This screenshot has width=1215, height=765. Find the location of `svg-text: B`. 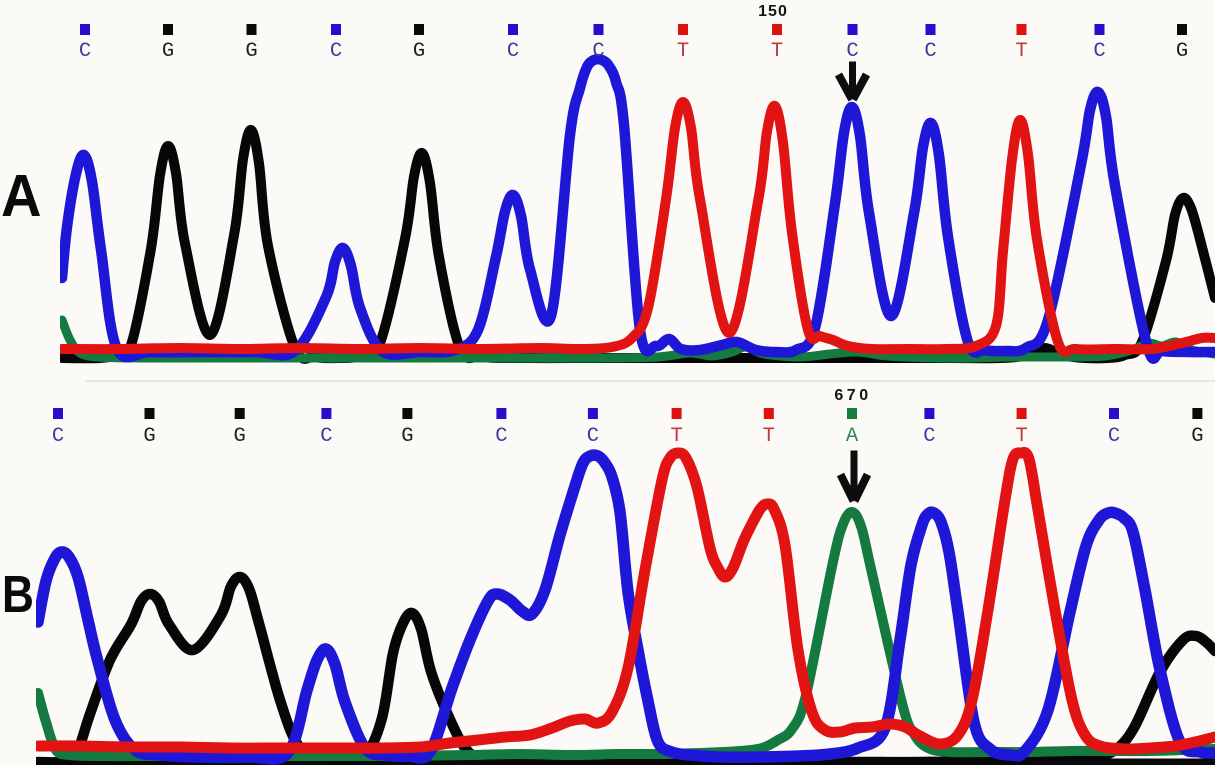

svg-text: B is located at coordinates (18, 595).